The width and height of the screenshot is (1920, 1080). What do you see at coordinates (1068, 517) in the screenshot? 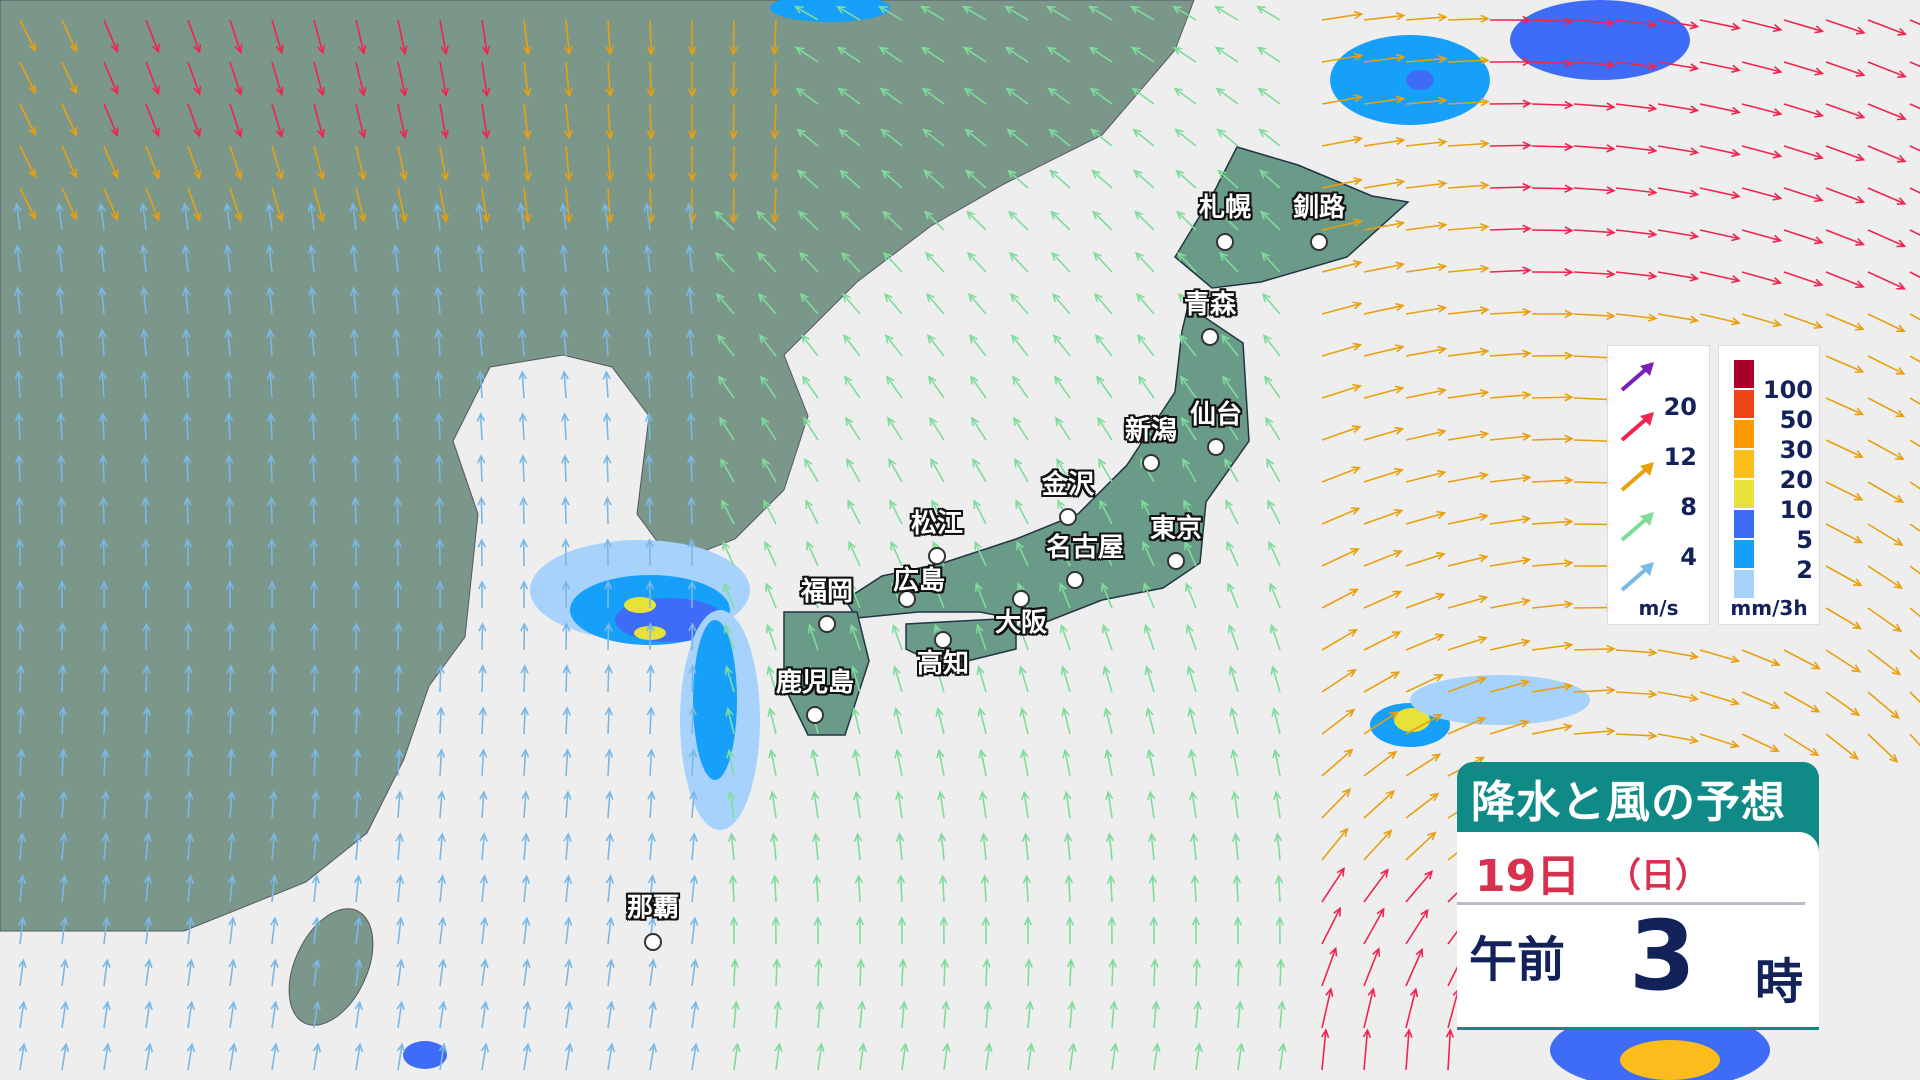
I see `city-marker` at bounding box center [1068, 517].